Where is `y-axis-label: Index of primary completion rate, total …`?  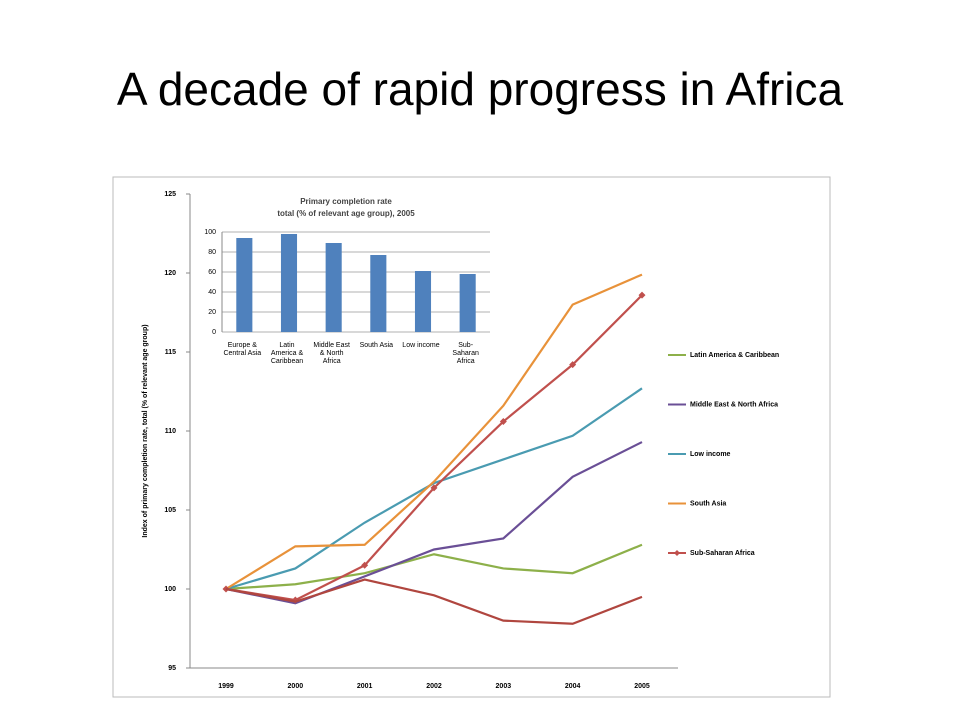
y-axis-label: Index of primary completion rate, total … is located at coordinates (145, 430).